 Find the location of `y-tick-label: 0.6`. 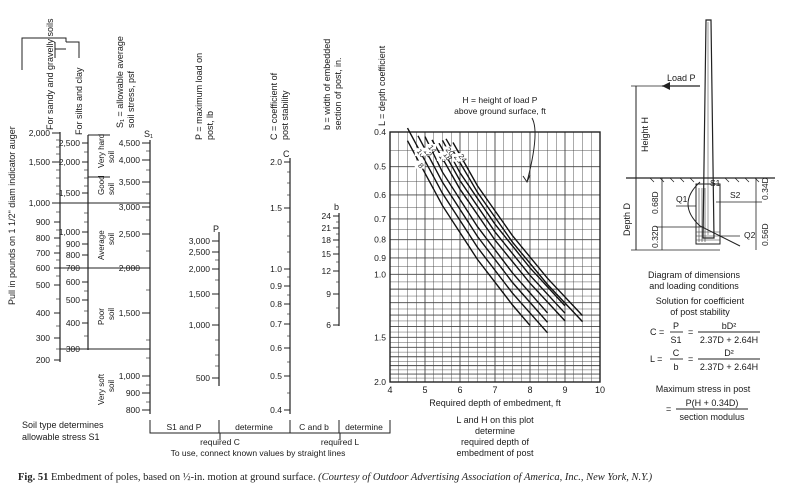

y-tick-label: 0.6 is located at coordinates (380, 195).